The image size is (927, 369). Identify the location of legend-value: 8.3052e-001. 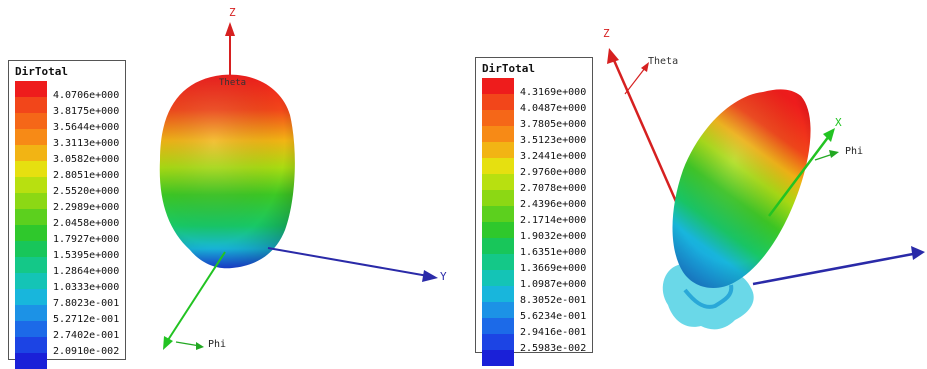
(553, 300).